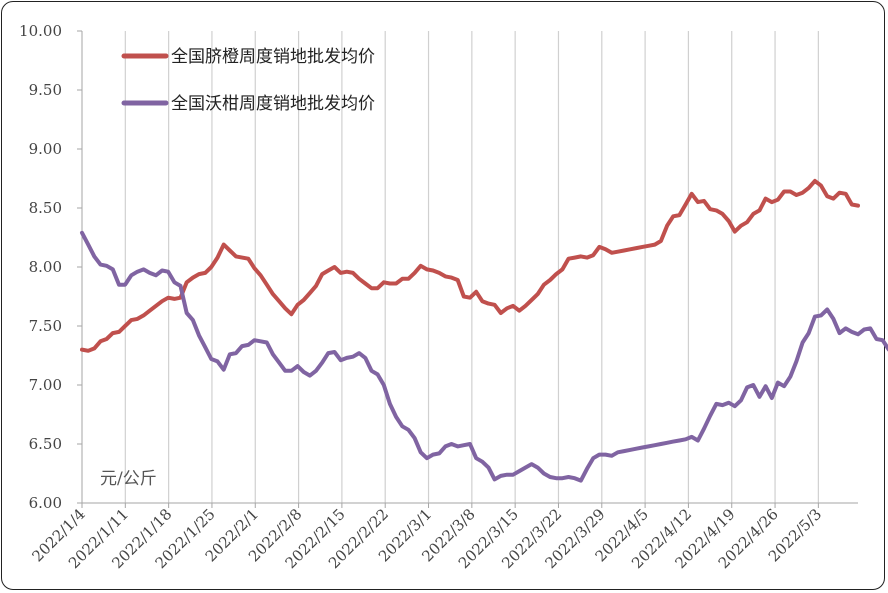 Image resolution: width=888 pixels, height=593 pixels. Describe the element at coordinates (45, 267) in the screenshot. I see `y-tick-label: 8.00` at that location.